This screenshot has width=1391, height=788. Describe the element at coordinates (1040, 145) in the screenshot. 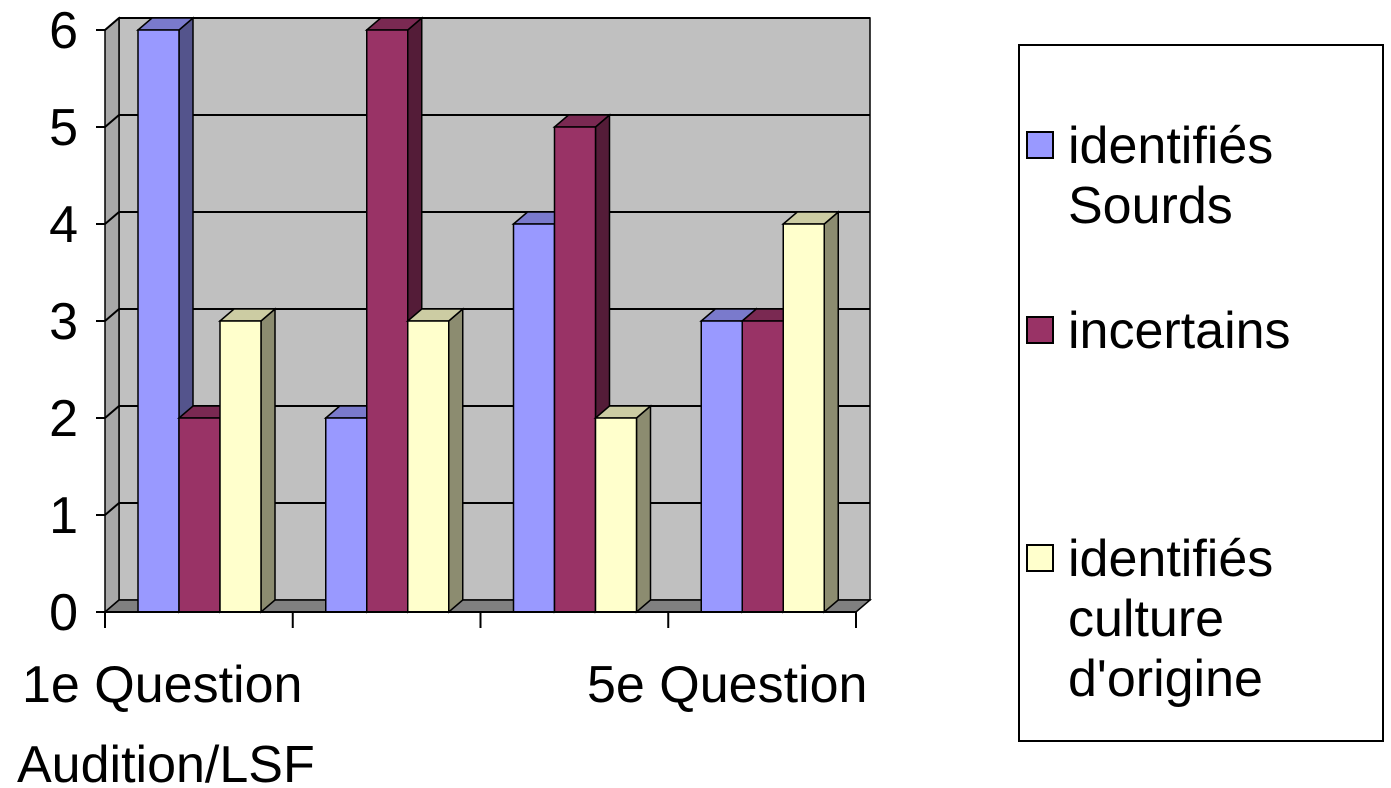

I see `legend-swatch-identifies-sourds` at that location.